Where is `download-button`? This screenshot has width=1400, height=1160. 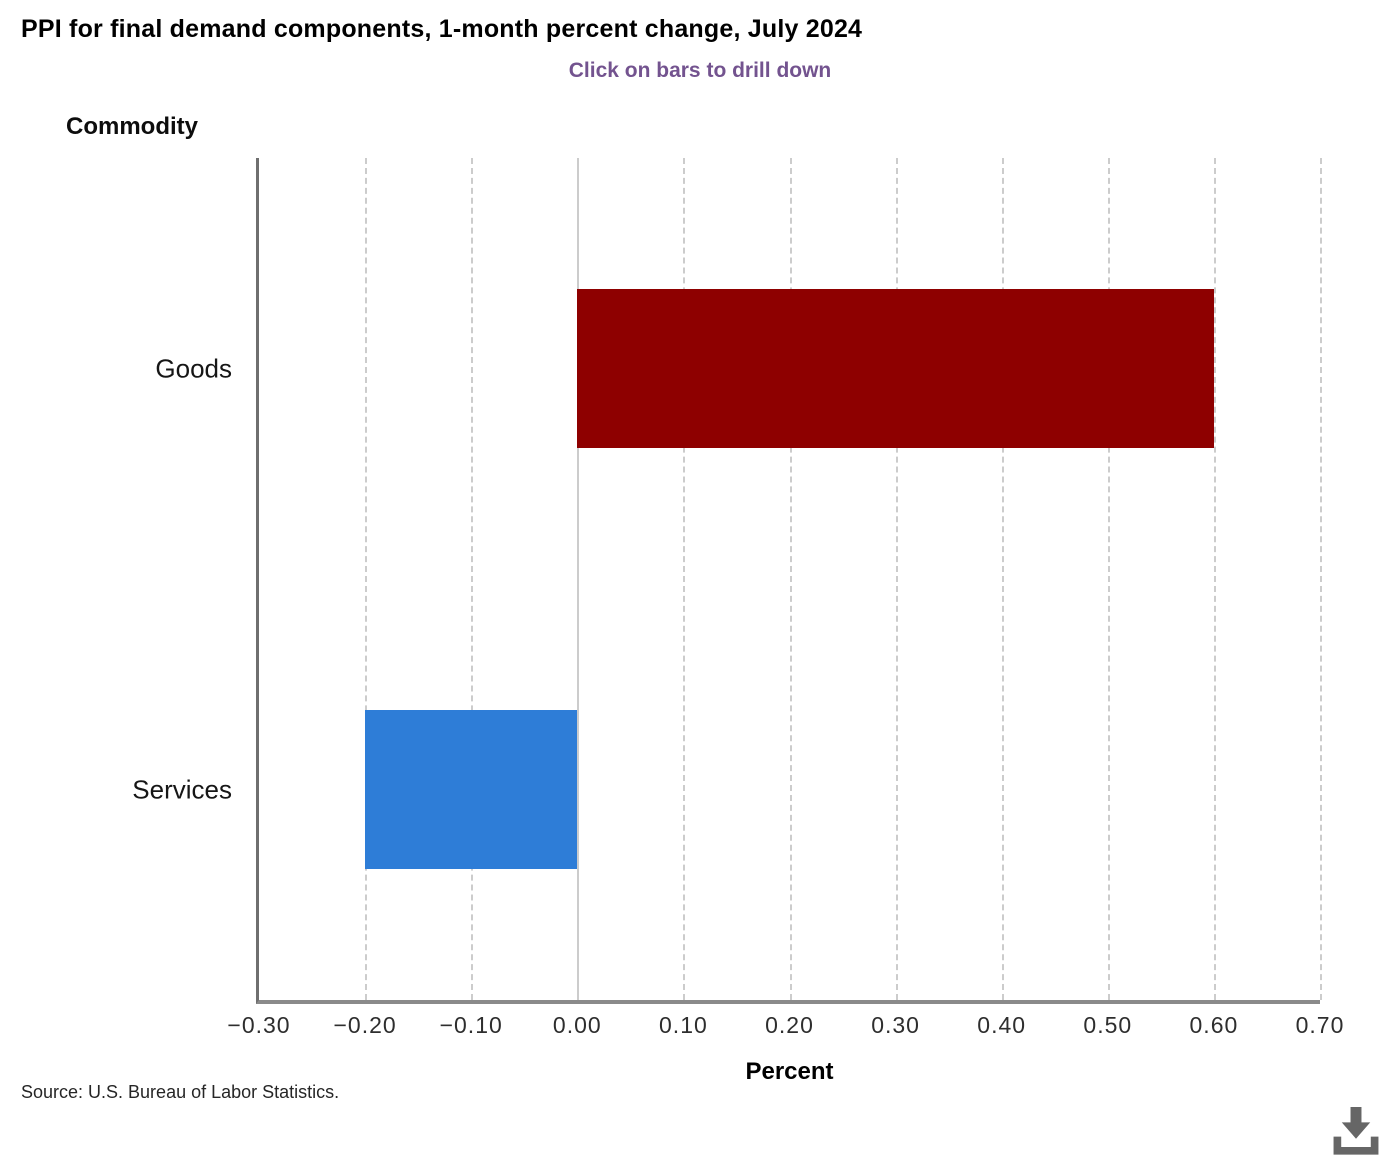
download-button is located at coordinates (1356, 1130).